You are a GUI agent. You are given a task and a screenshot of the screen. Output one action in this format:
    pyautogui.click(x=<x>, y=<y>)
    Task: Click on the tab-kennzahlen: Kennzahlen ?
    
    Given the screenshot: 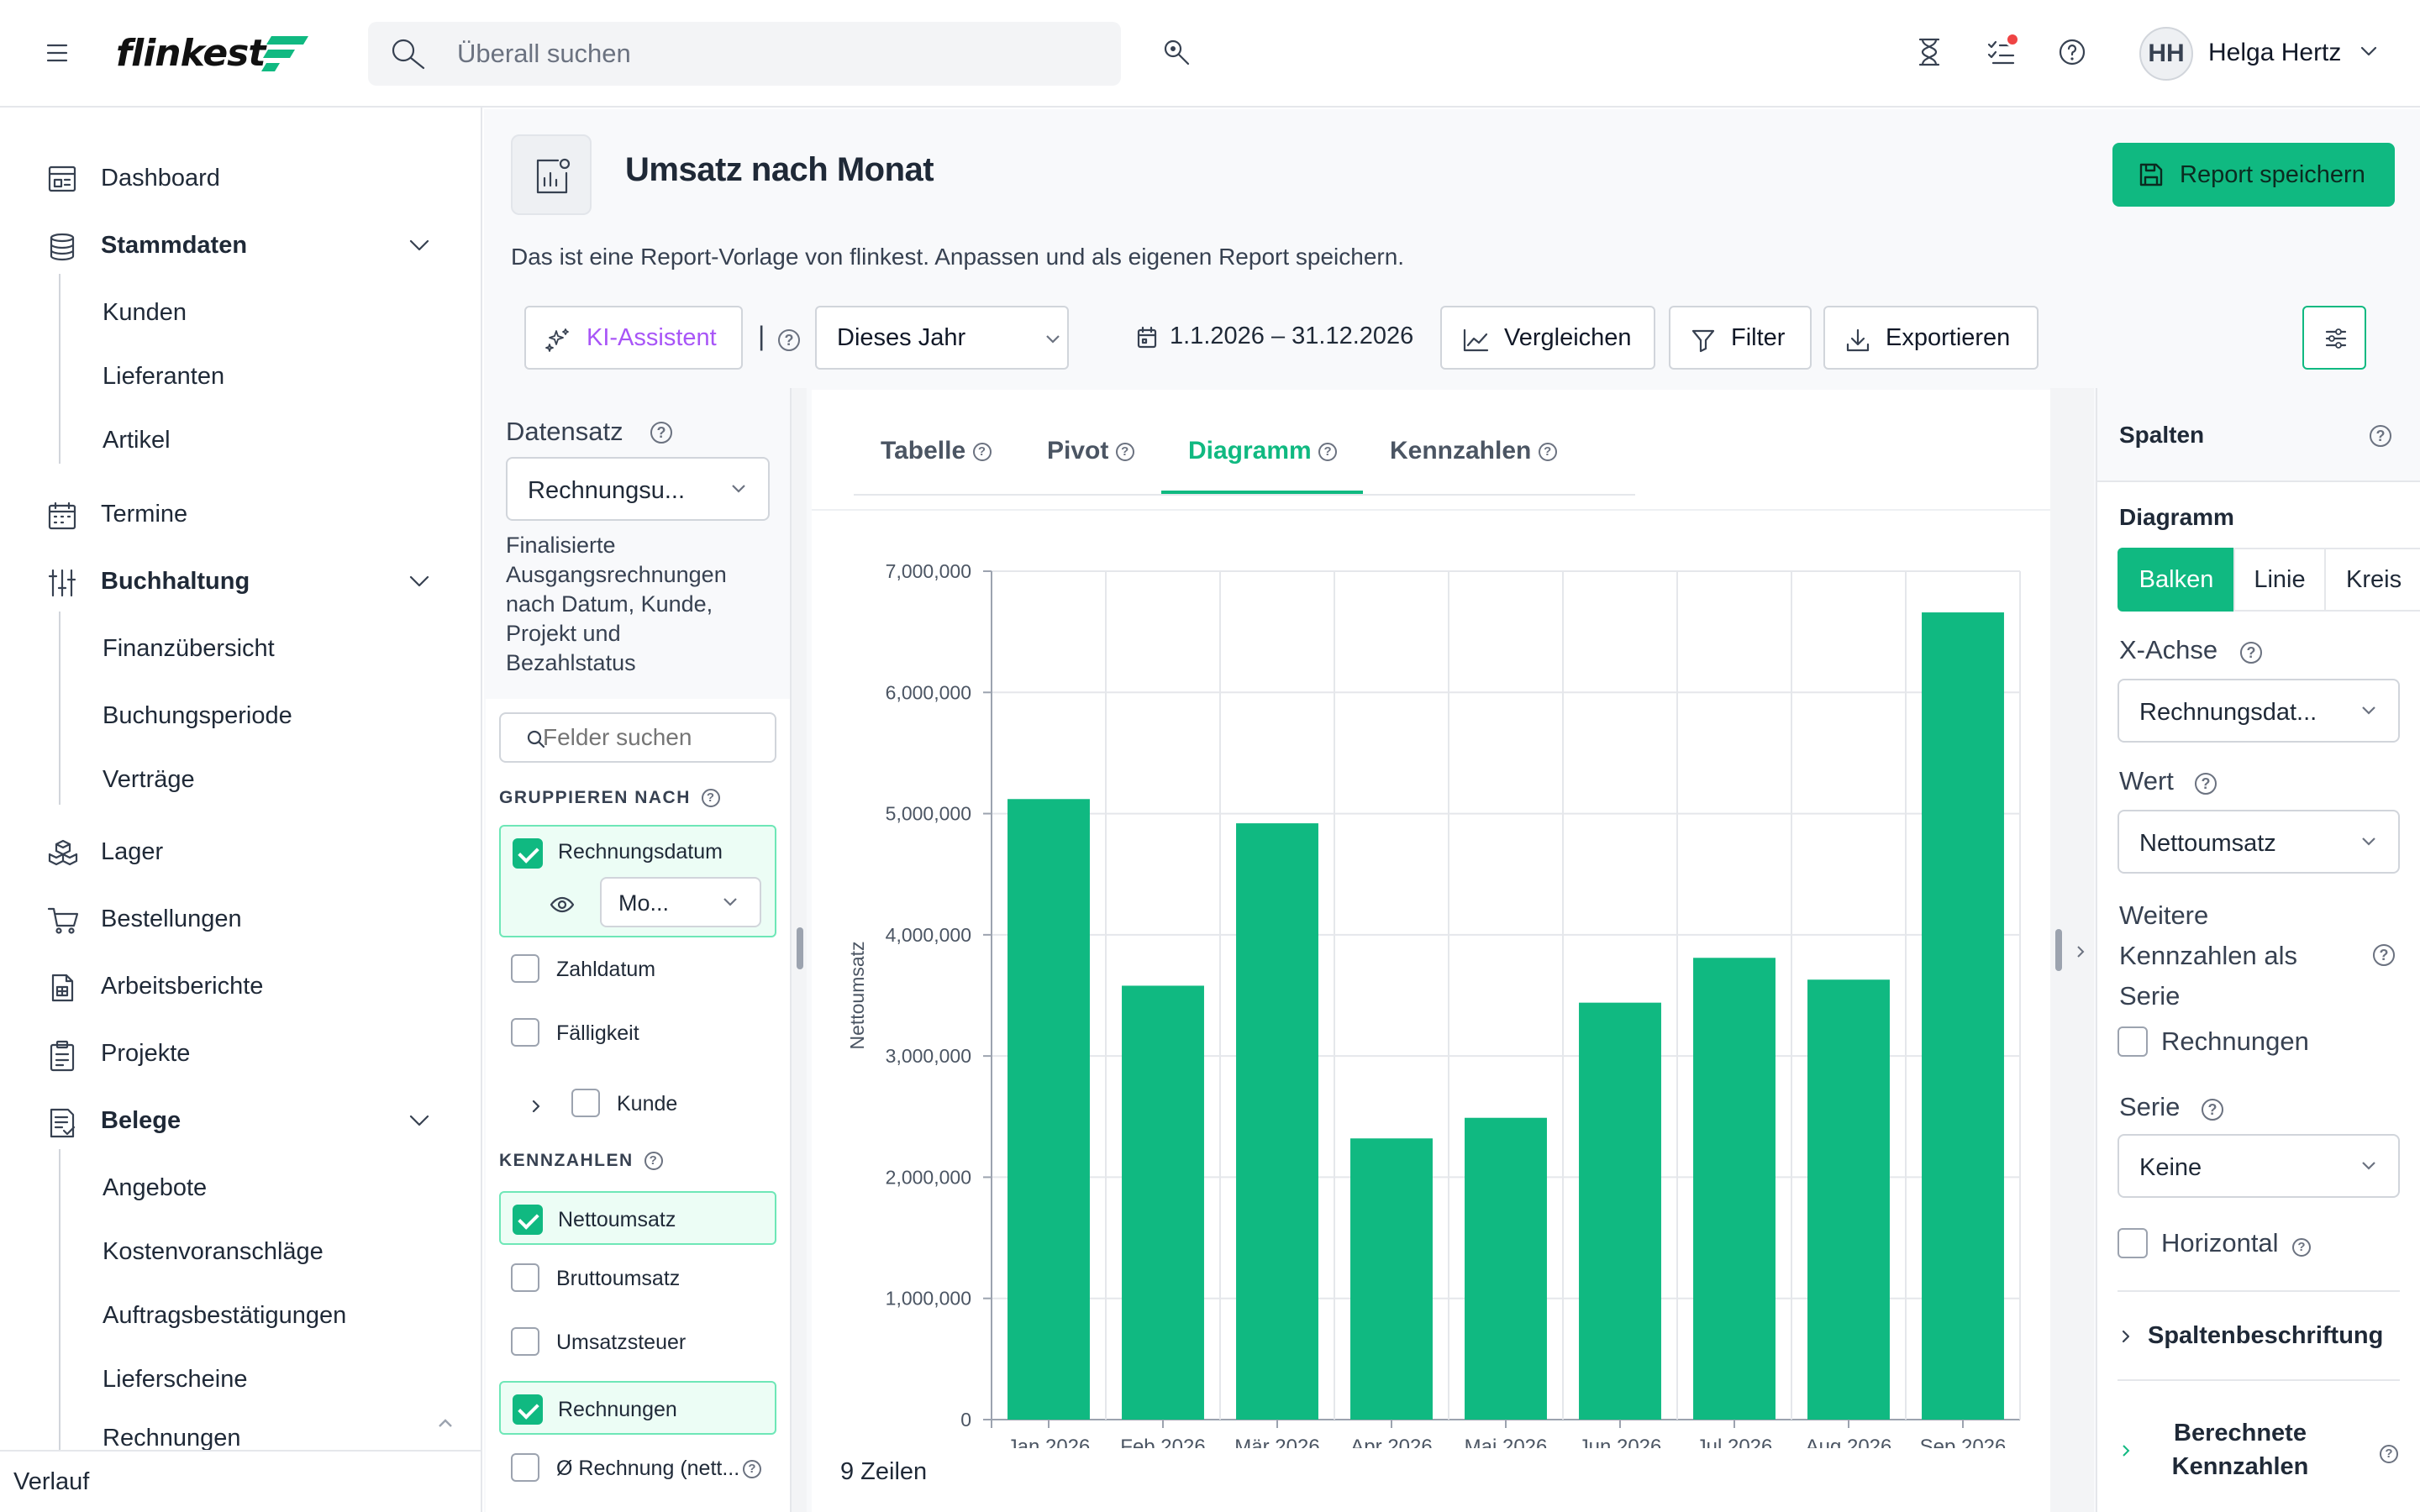 What is the action you would take?
    pyautogui.click(x=1473, y=451)
    